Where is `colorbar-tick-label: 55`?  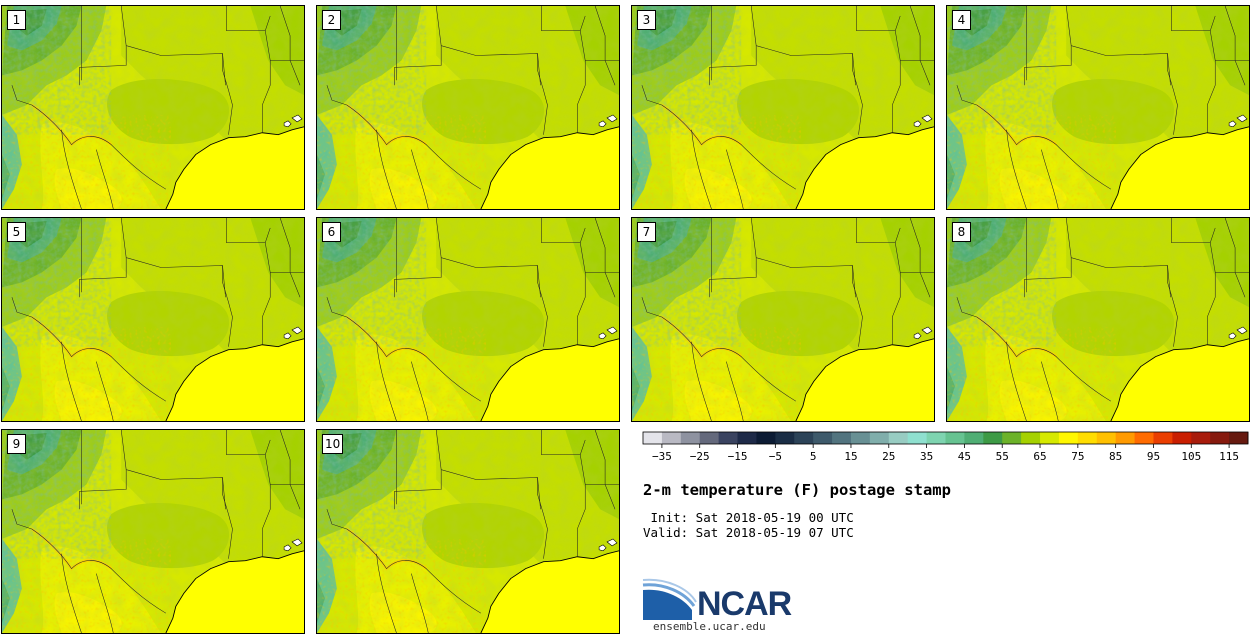 colorbar-tick-label: 55 is located at coordinates (1002, 456).